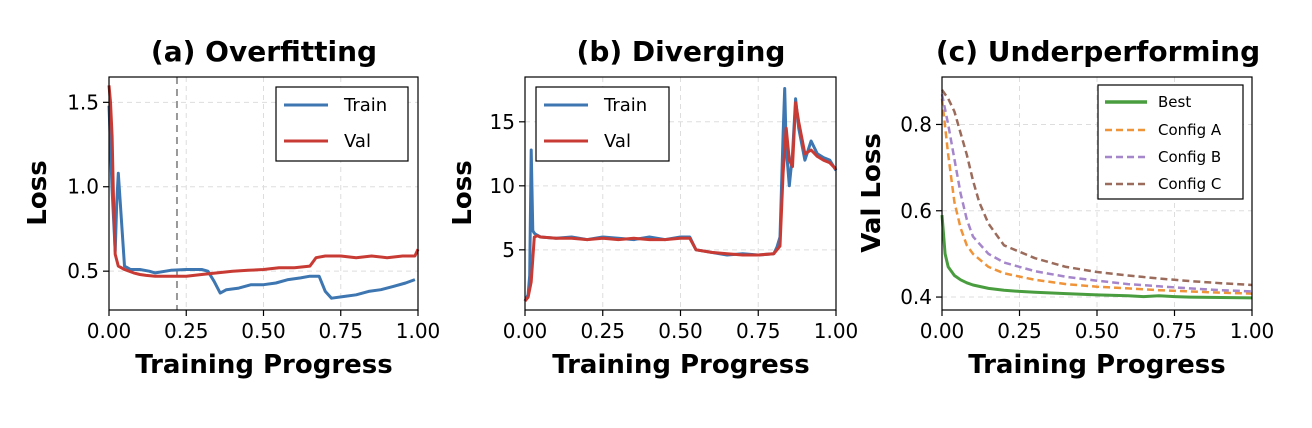 The height and width of the screenshot is (428, 1312). Describe the element at coordinates (1190, 130) in the screenshot. I see `legend-label-config-a: Config A` at that location.